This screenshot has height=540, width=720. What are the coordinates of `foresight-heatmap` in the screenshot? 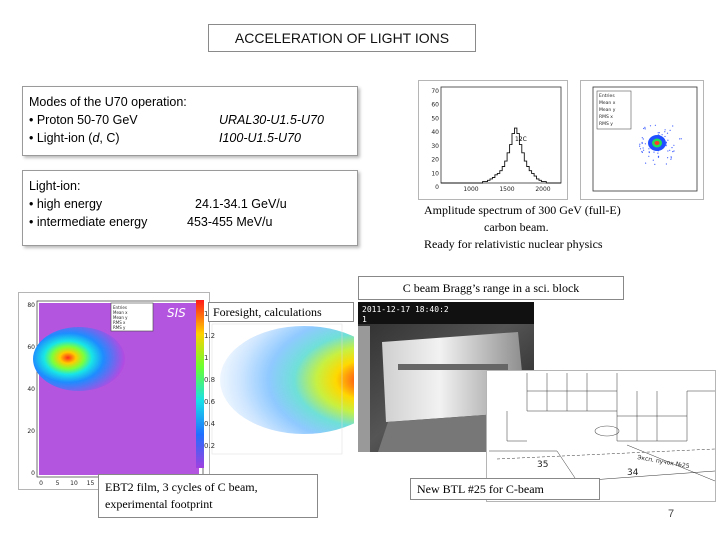 It's located at (299, 384).